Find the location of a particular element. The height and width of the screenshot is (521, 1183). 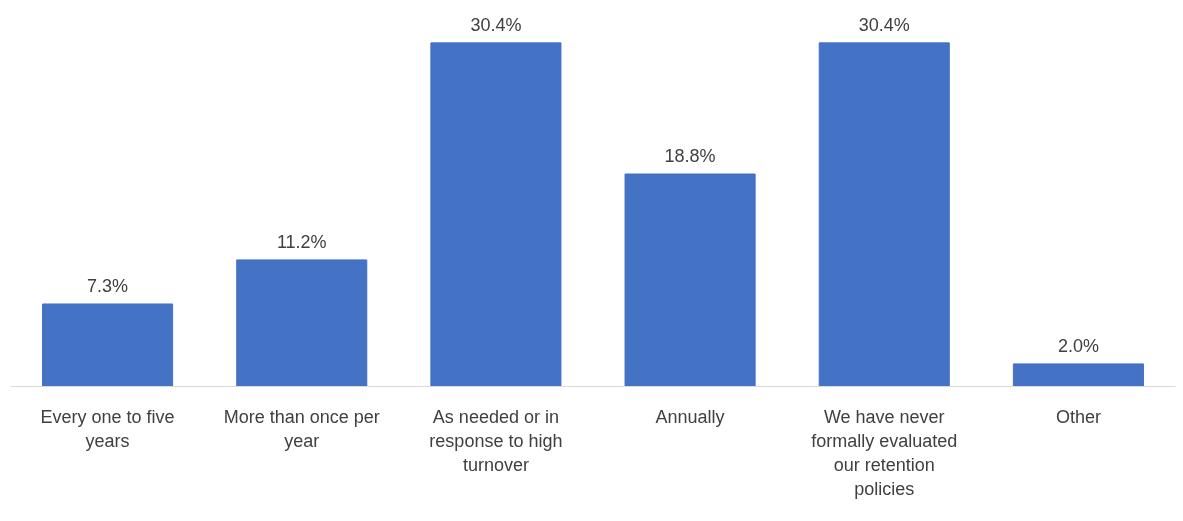

x-tick-label: As needed or in response to high turnover is located at coordinates (496, 440).